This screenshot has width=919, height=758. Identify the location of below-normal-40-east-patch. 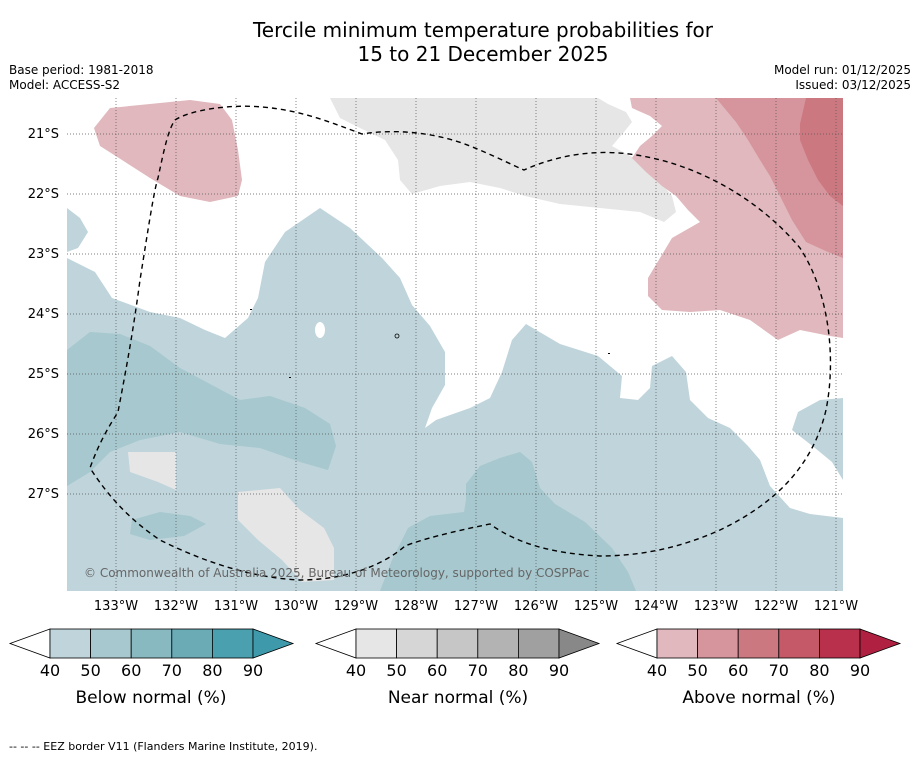
(817, 439).